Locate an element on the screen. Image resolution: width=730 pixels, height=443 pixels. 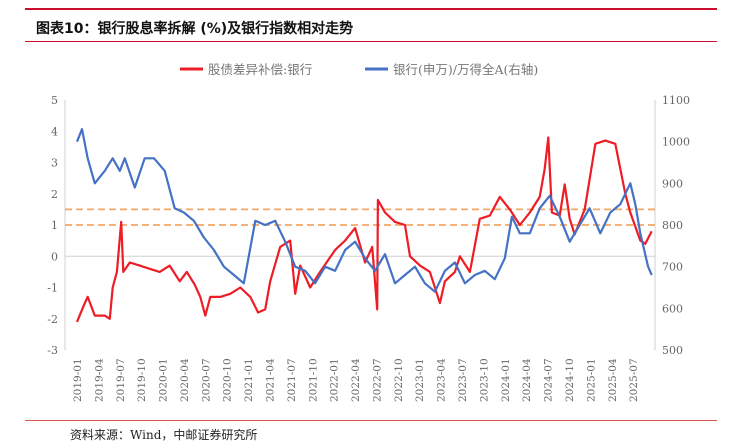
x-tick-label: 2022-10 is located at coordinates (399, 380).